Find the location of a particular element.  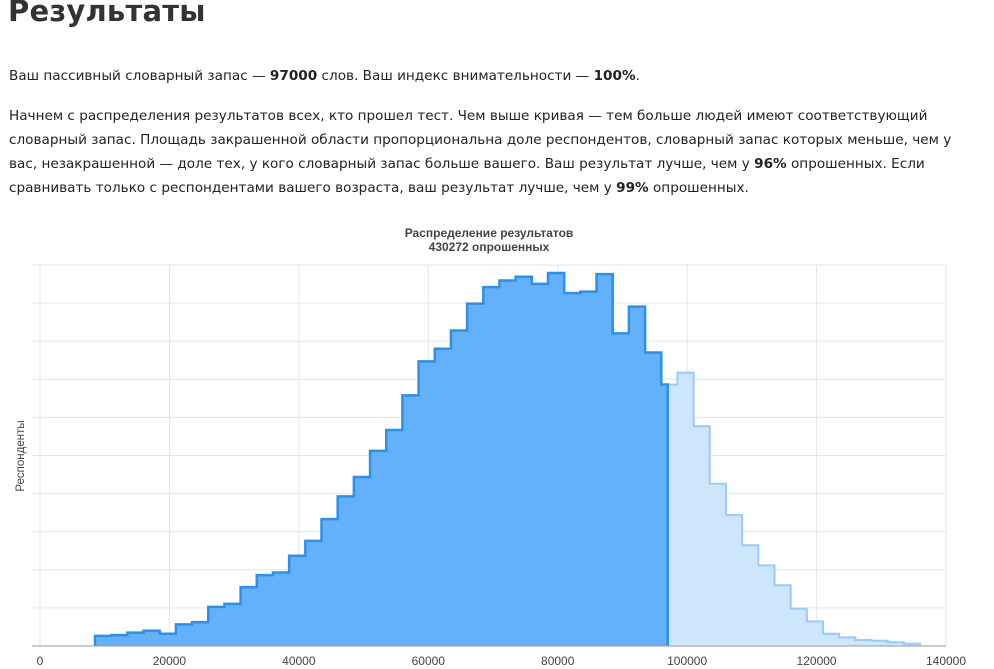

percent-all-value: 96% is located at coordinates (770, 164).